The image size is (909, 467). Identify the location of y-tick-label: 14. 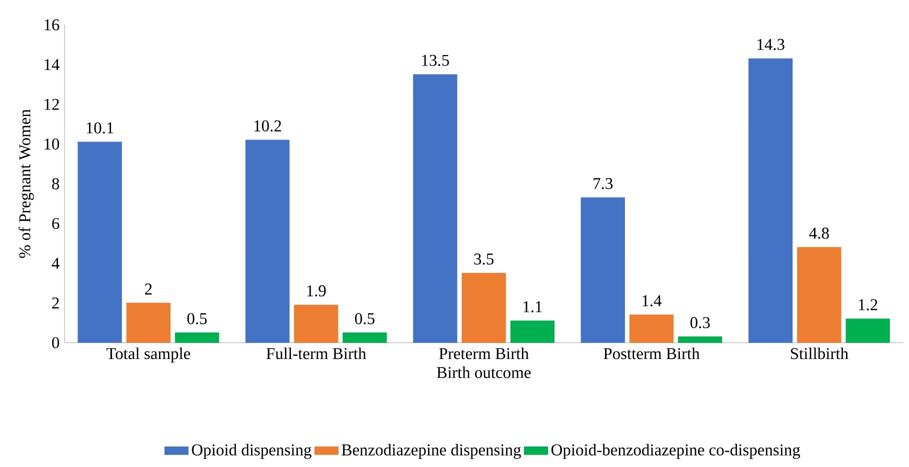
(52, 64).